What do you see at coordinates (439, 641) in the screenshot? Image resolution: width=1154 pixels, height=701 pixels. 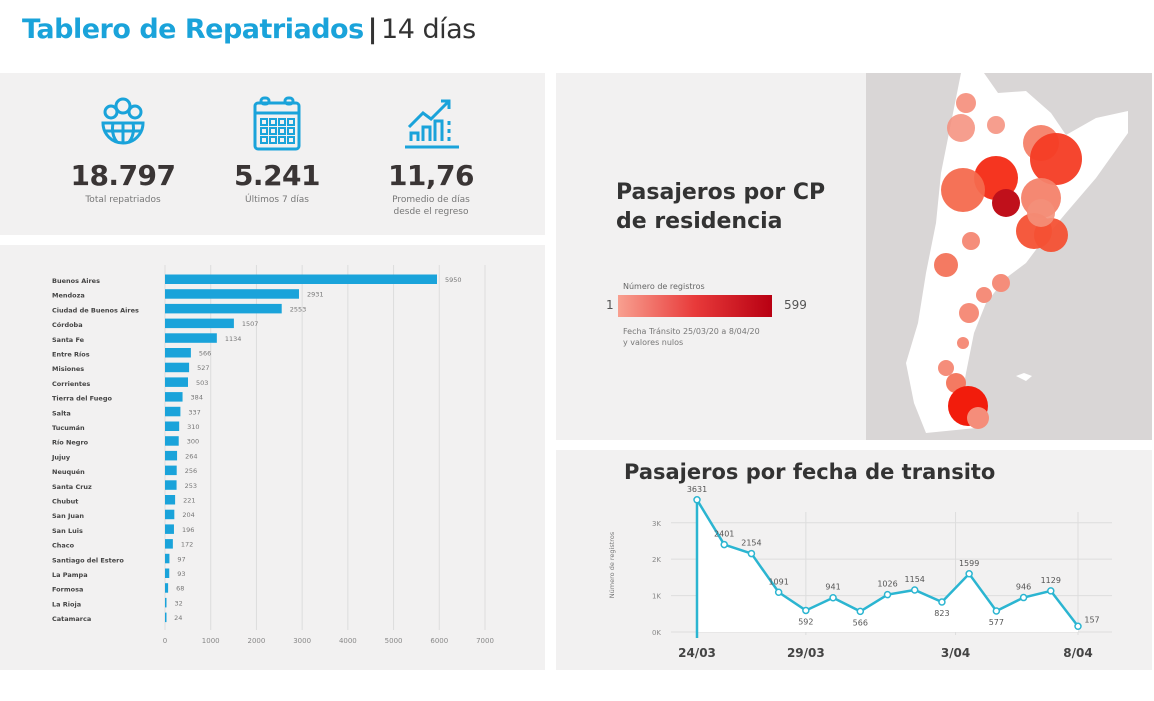 I see `x-tick-label: 6000` at bounding box center [439, 641].